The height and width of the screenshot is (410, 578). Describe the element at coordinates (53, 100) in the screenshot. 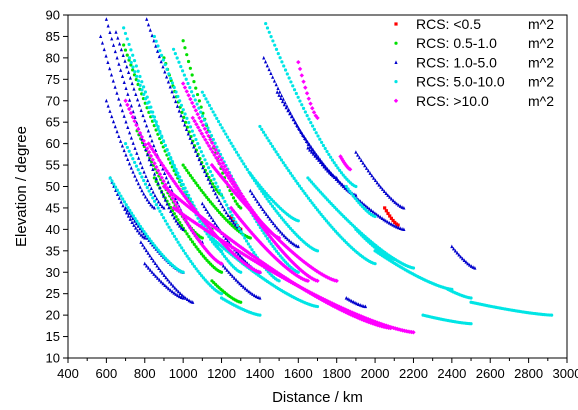

I see `y-tick-label: 70` at that location.